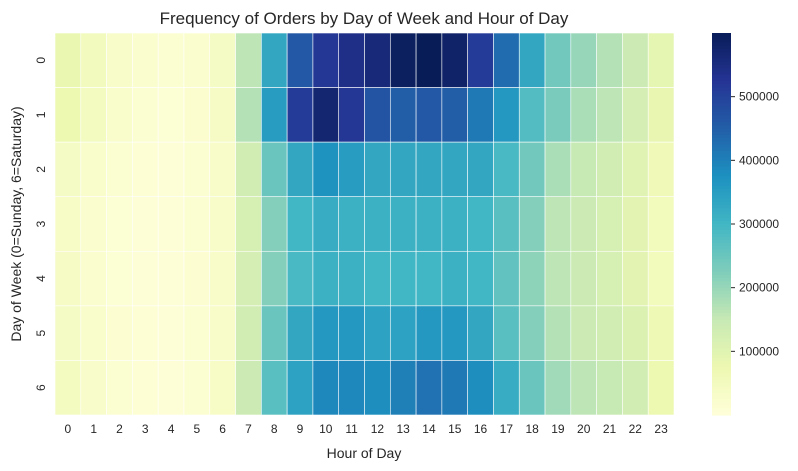 This screenshot has height=471, width=798. I want to click on x-tick-label: 14, so click(429, 429).